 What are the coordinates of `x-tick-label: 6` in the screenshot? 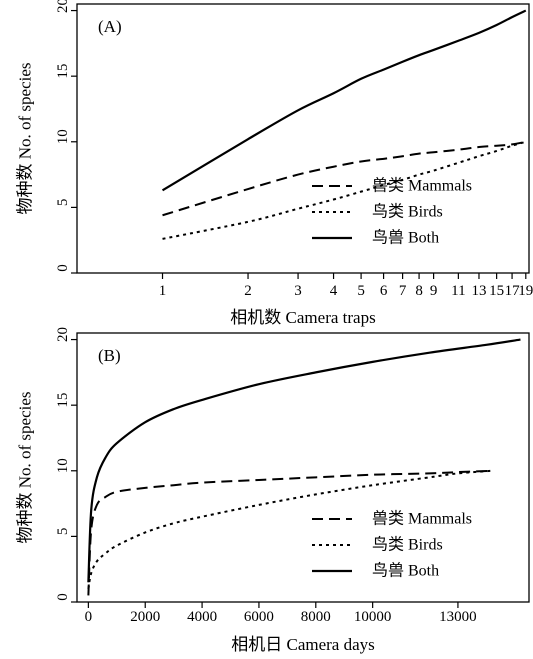 It's located at (384, 291).